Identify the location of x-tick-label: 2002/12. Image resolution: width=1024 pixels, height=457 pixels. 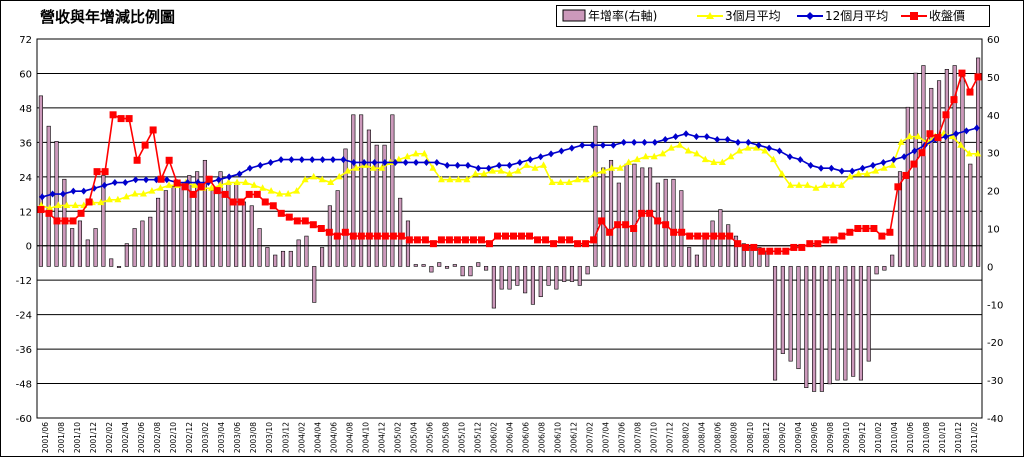
(189, 437).